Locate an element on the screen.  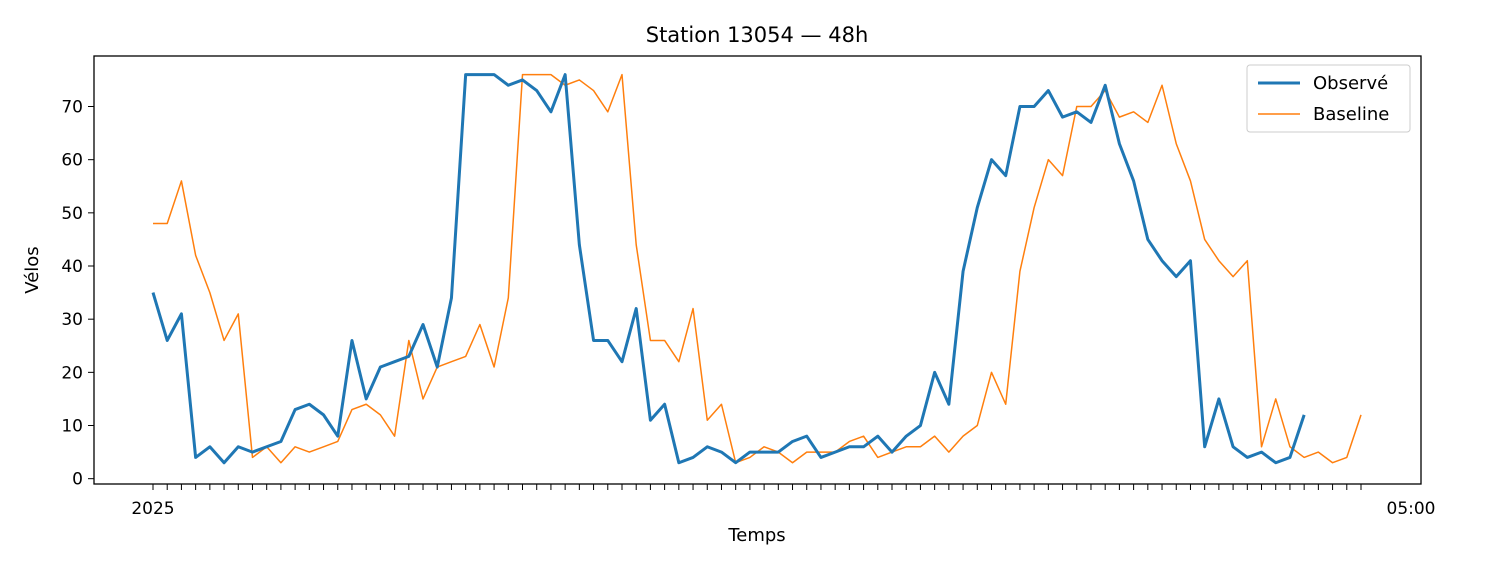
y-axis: 0 10 20 30 40 50 60 70 is located at coordinates (77, 294).